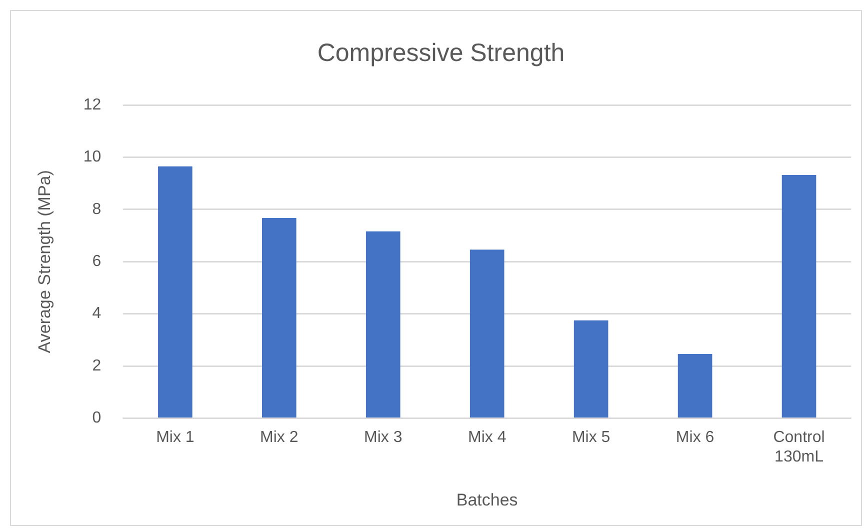 Image resolution: width=864 pixels, height=528 pixels. I want to click on x-tick-label: Control 130mL, so click(799, 447).